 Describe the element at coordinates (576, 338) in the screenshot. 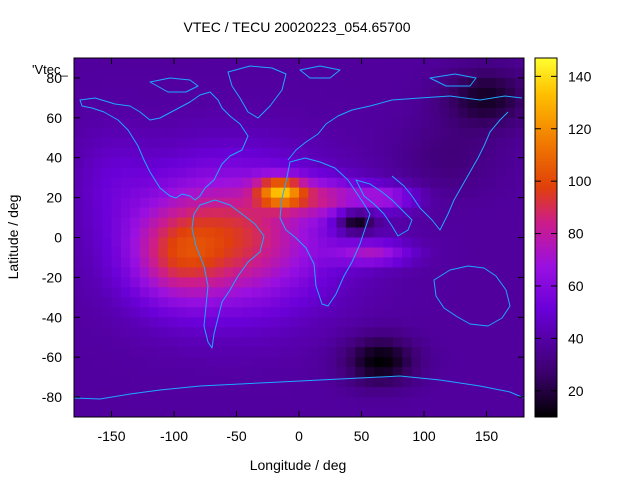

I see `colorbar-tick-label: 40` at that location.